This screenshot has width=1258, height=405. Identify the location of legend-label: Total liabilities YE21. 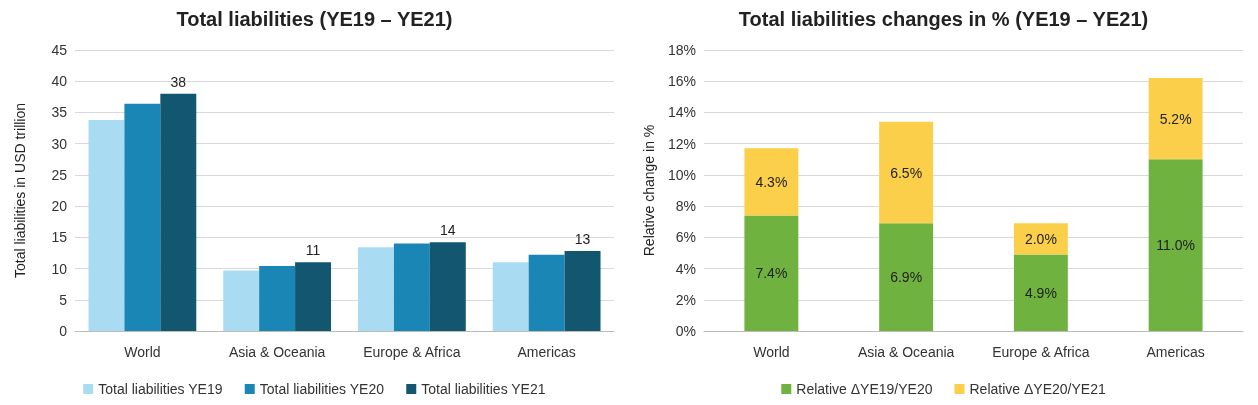
(483, 389).